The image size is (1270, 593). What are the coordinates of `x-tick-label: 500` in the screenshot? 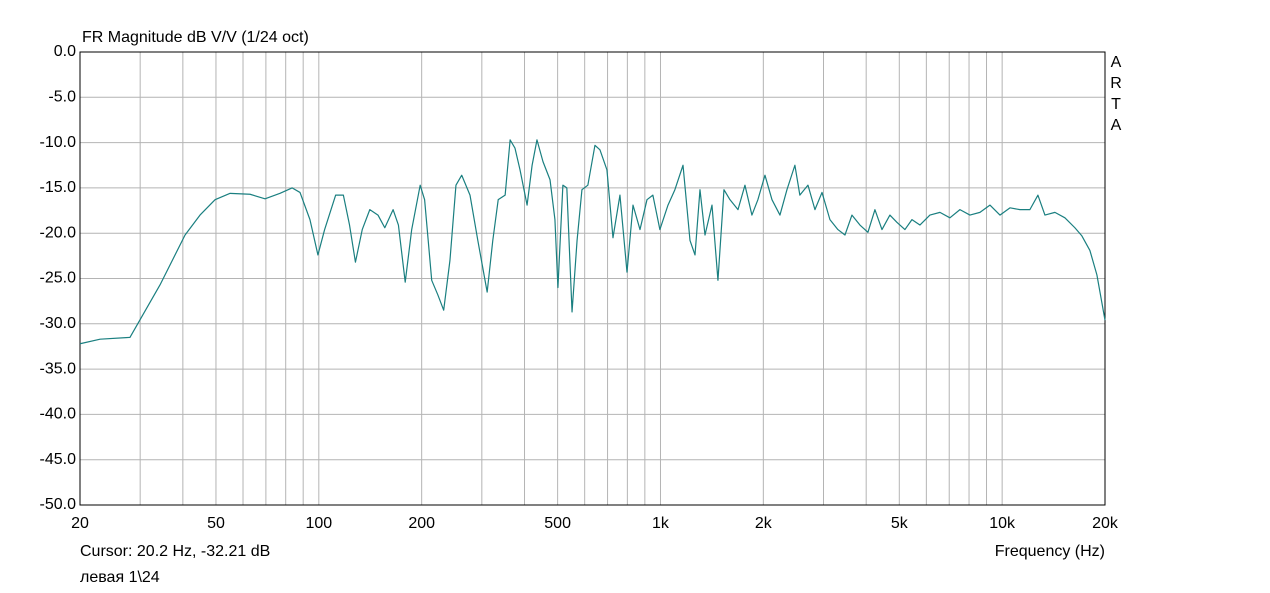 It's located at (557, 523).